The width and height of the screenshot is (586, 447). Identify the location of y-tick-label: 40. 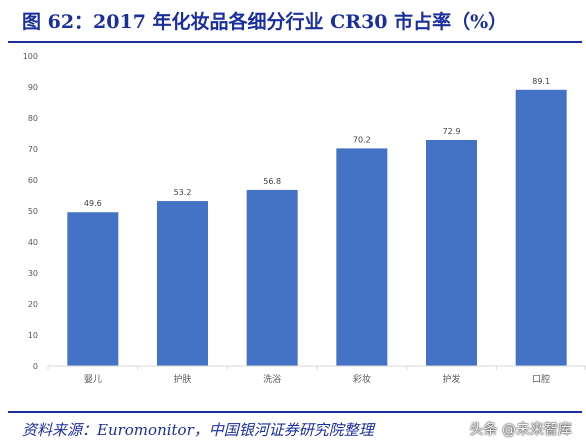
(33, 242).